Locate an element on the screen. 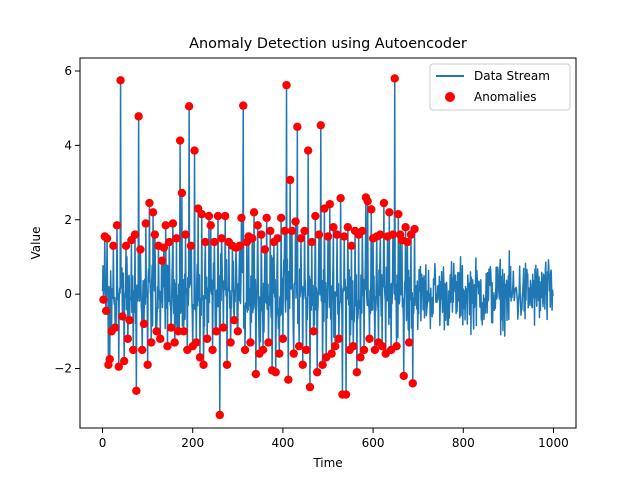  chart-title: Anomaly Detection using Autoencoder is located at coordinates (328, 44).